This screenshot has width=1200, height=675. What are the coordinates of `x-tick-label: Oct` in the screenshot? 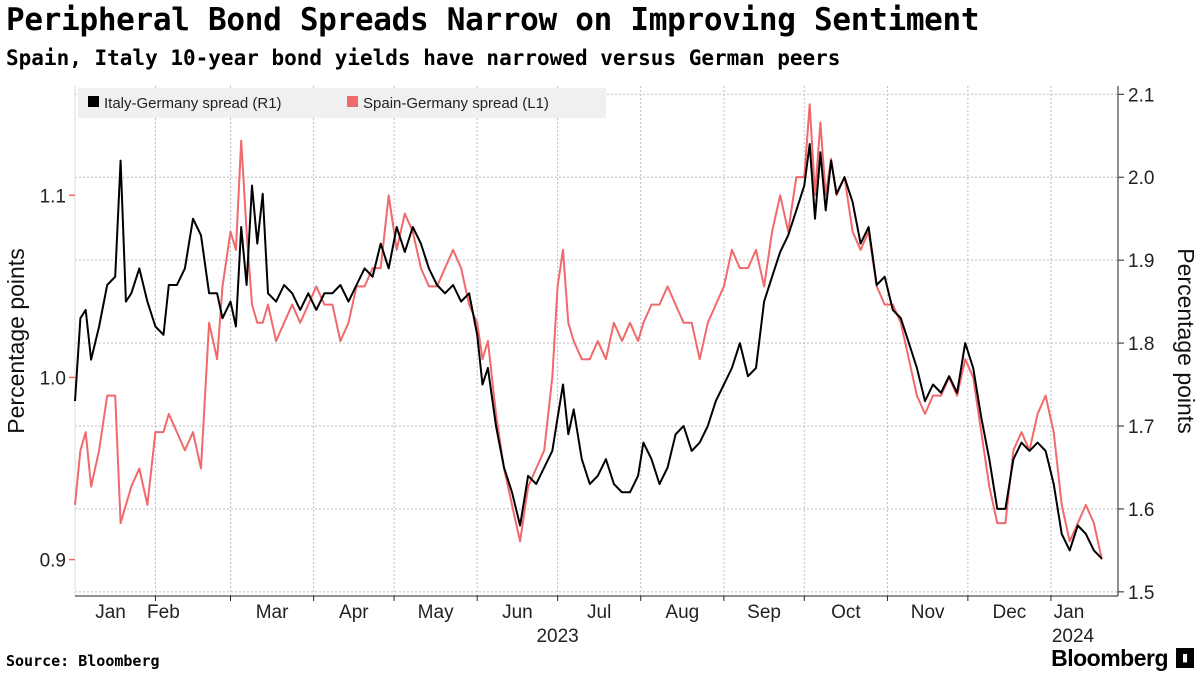 It's located at (846, 612).